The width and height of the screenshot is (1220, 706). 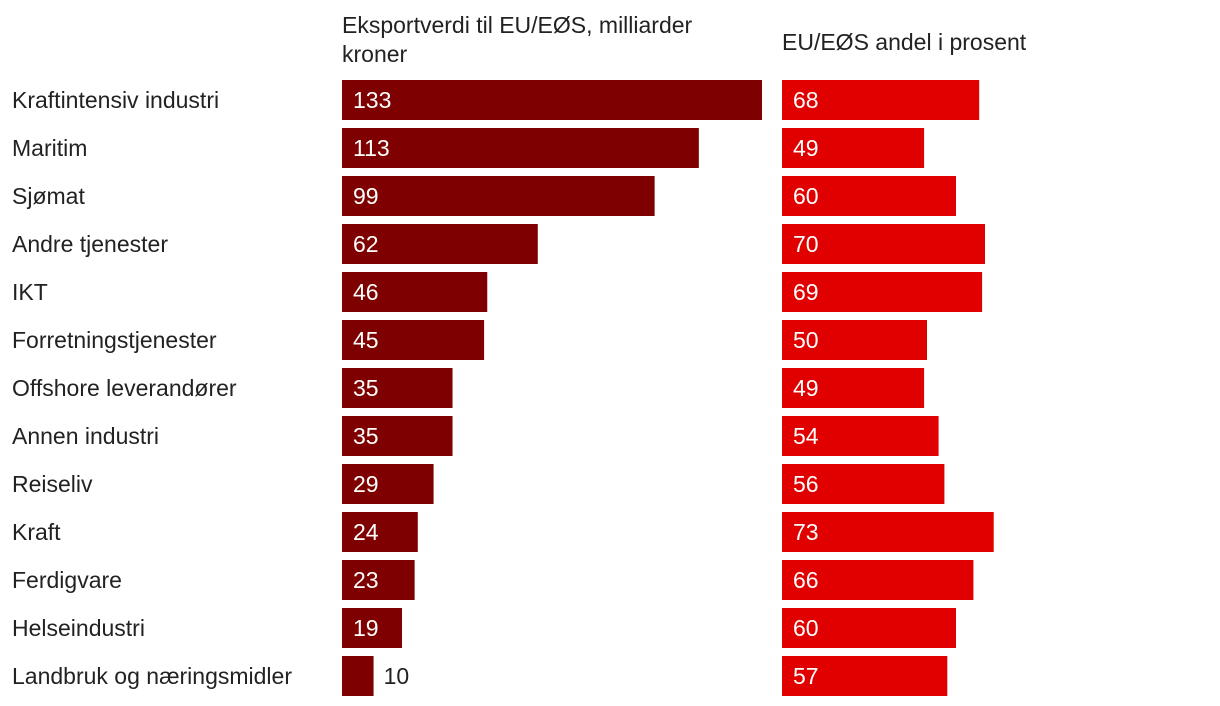 I want to click on category-label: Helseindustri, so click(x=78, y=628).